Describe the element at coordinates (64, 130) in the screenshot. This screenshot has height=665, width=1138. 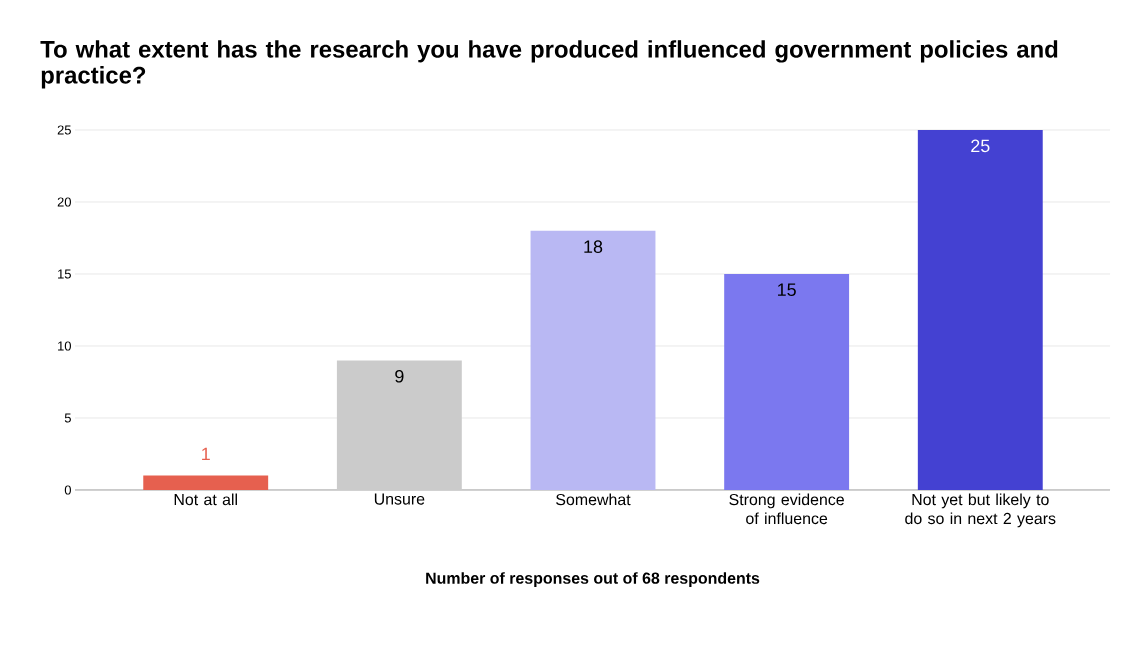
I see `y-tick-label: 25` at that location.